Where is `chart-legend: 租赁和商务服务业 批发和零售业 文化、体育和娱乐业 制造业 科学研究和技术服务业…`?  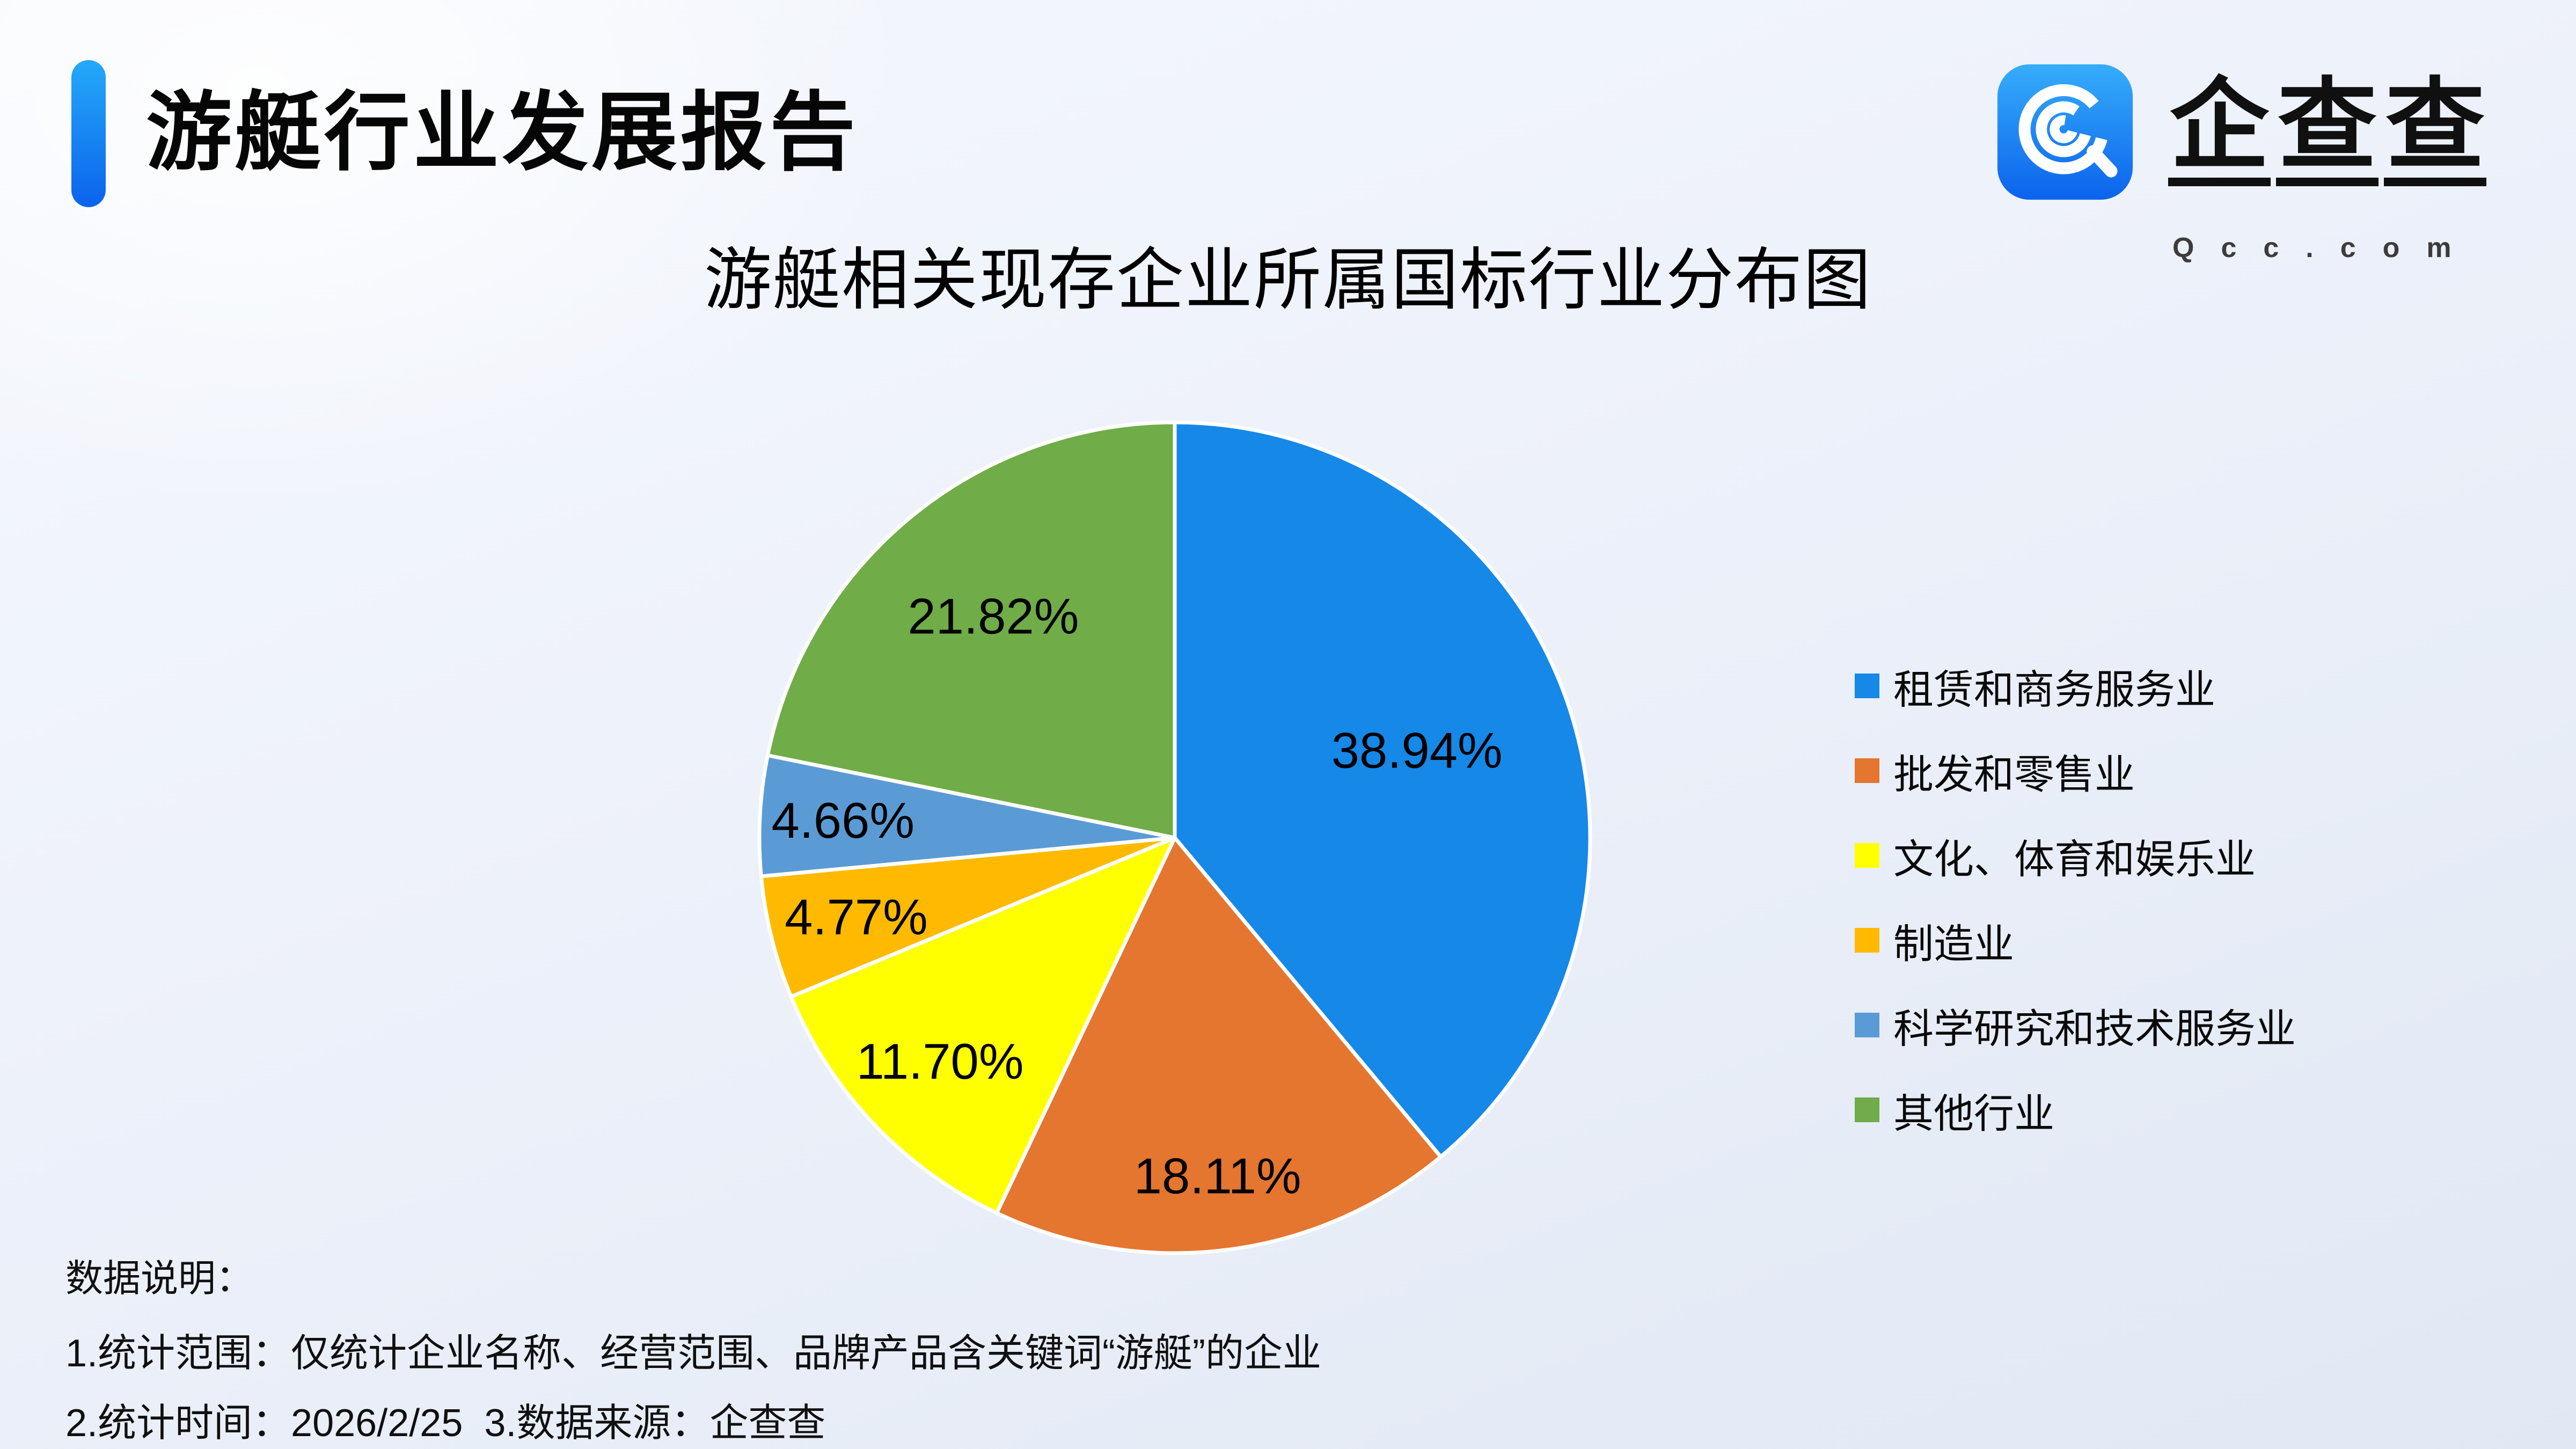
chart-legend: 租赁和商务服务业 批发和零售业 文化、体育和娱乐业 制造业 科学研究和技术服务业… is located at coordinates (2075, 899).